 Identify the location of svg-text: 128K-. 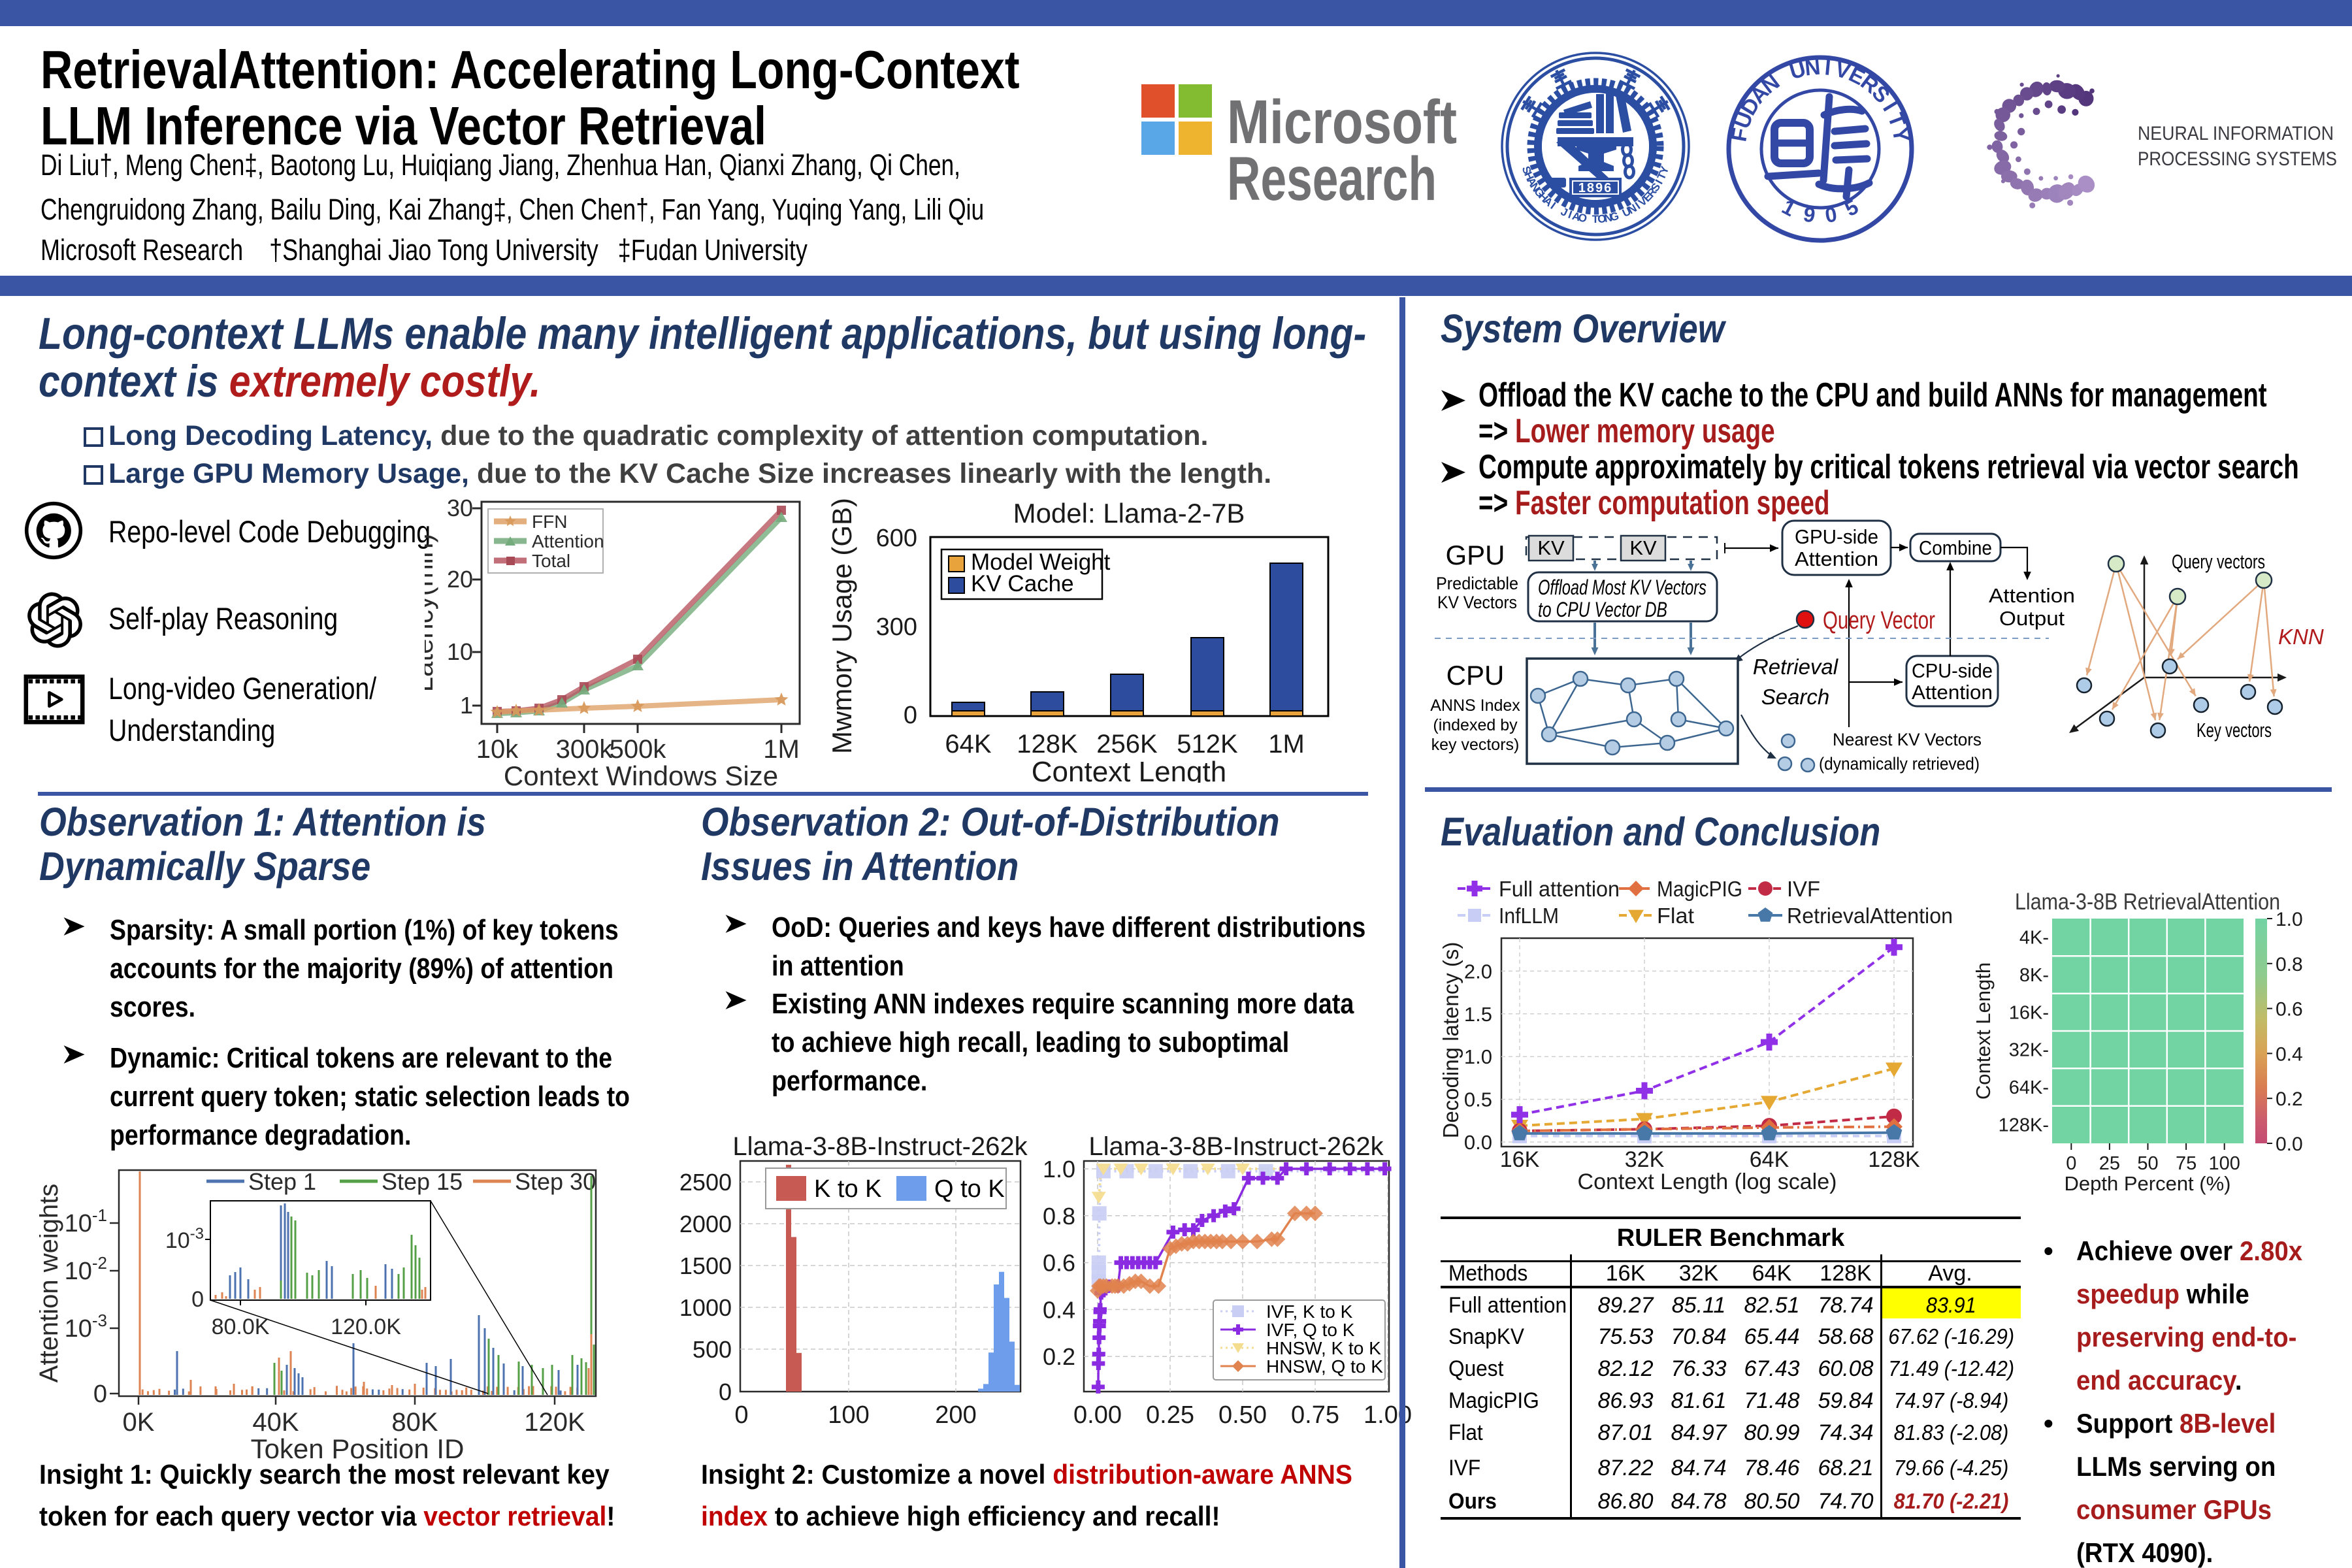
(2024, 1125).